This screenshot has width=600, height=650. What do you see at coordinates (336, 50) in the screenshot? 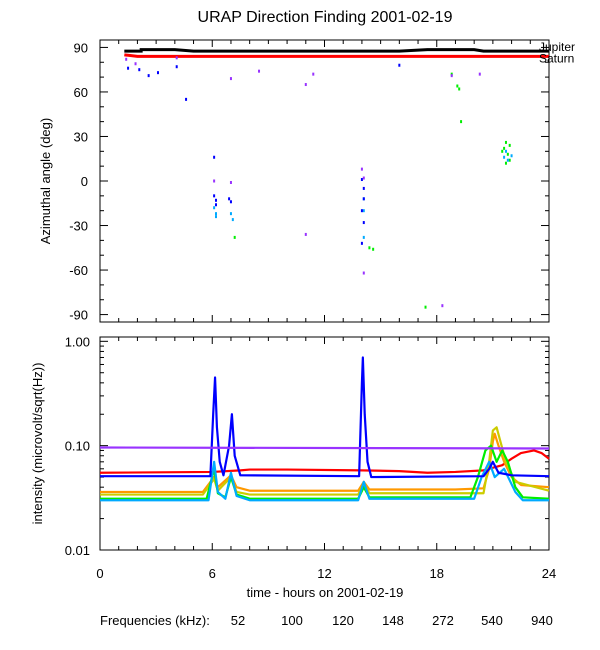
I see `reference-line-jupiter` at bounding box center [336, 50].